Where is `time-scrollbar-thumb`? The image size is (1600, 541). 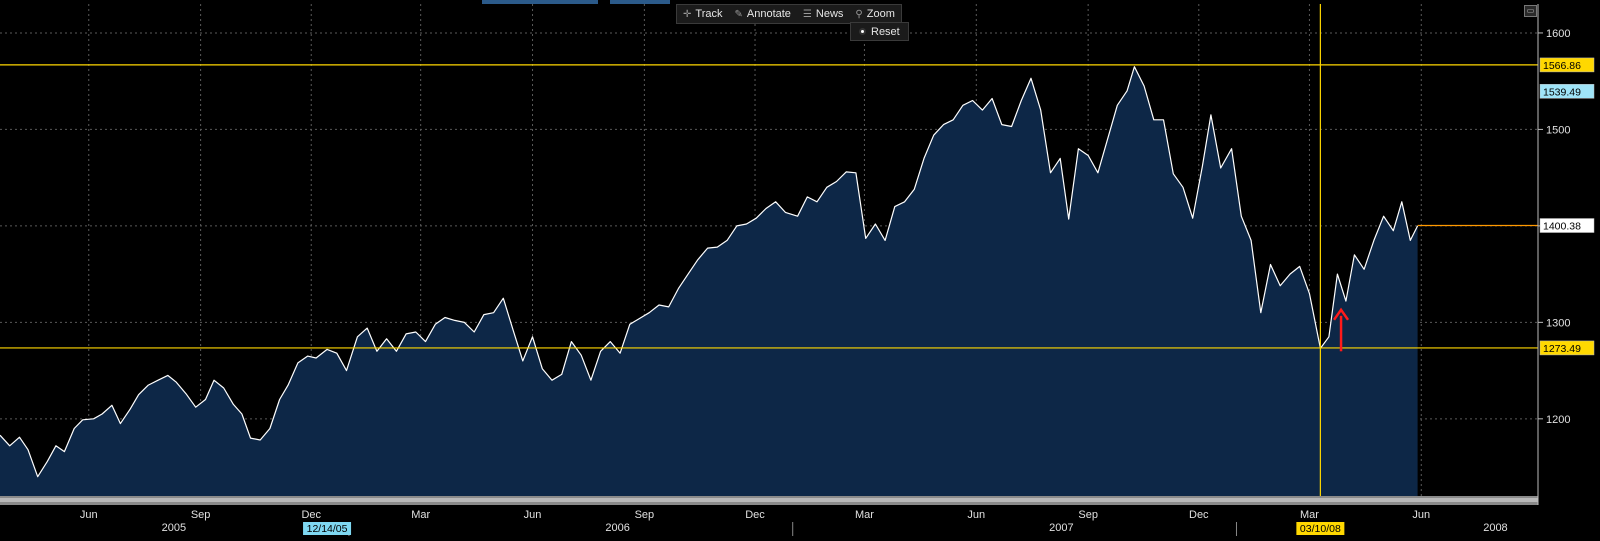
time-scrollbar-thumb is located at coordinates (769, 500).